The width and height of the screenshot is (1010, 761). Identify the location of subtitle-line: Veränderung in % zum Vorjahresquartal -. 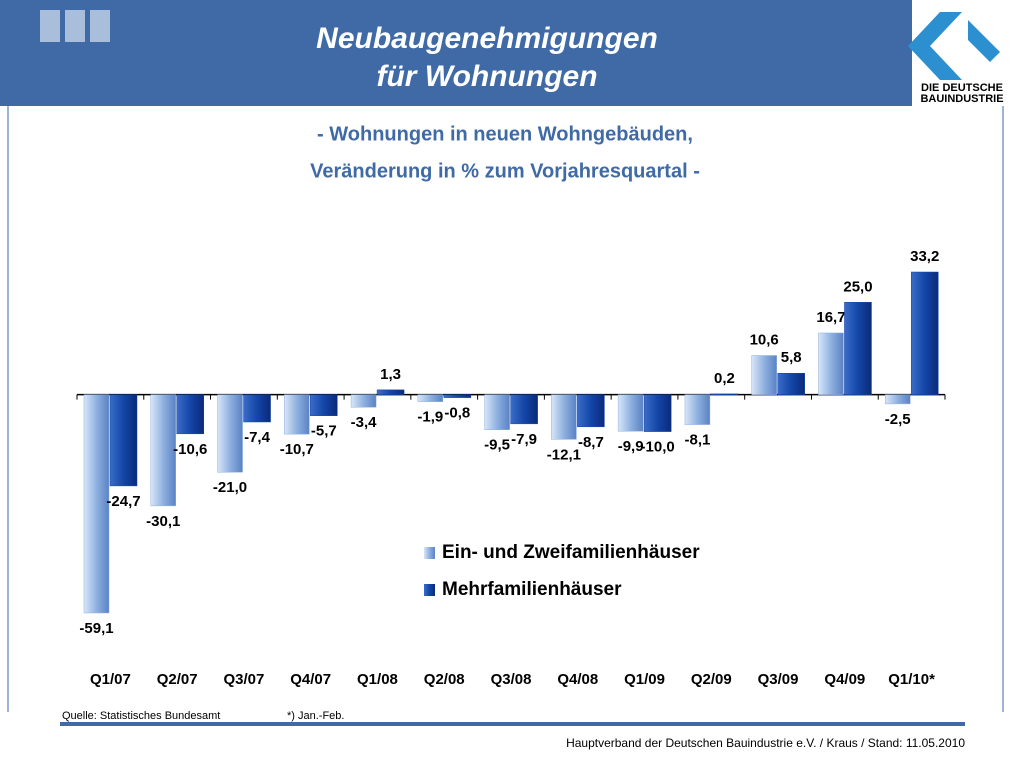
(505, 171).